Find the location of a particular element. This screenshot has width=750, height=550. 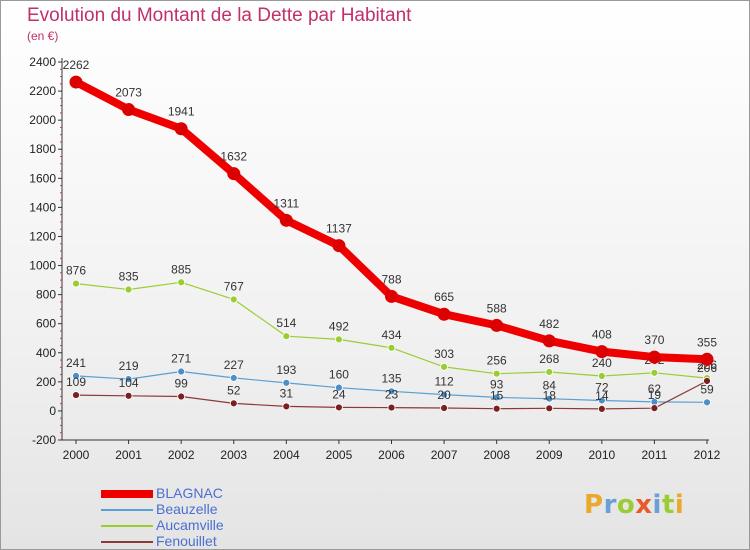

data-label: 23 is located at coordinates (392, 395).